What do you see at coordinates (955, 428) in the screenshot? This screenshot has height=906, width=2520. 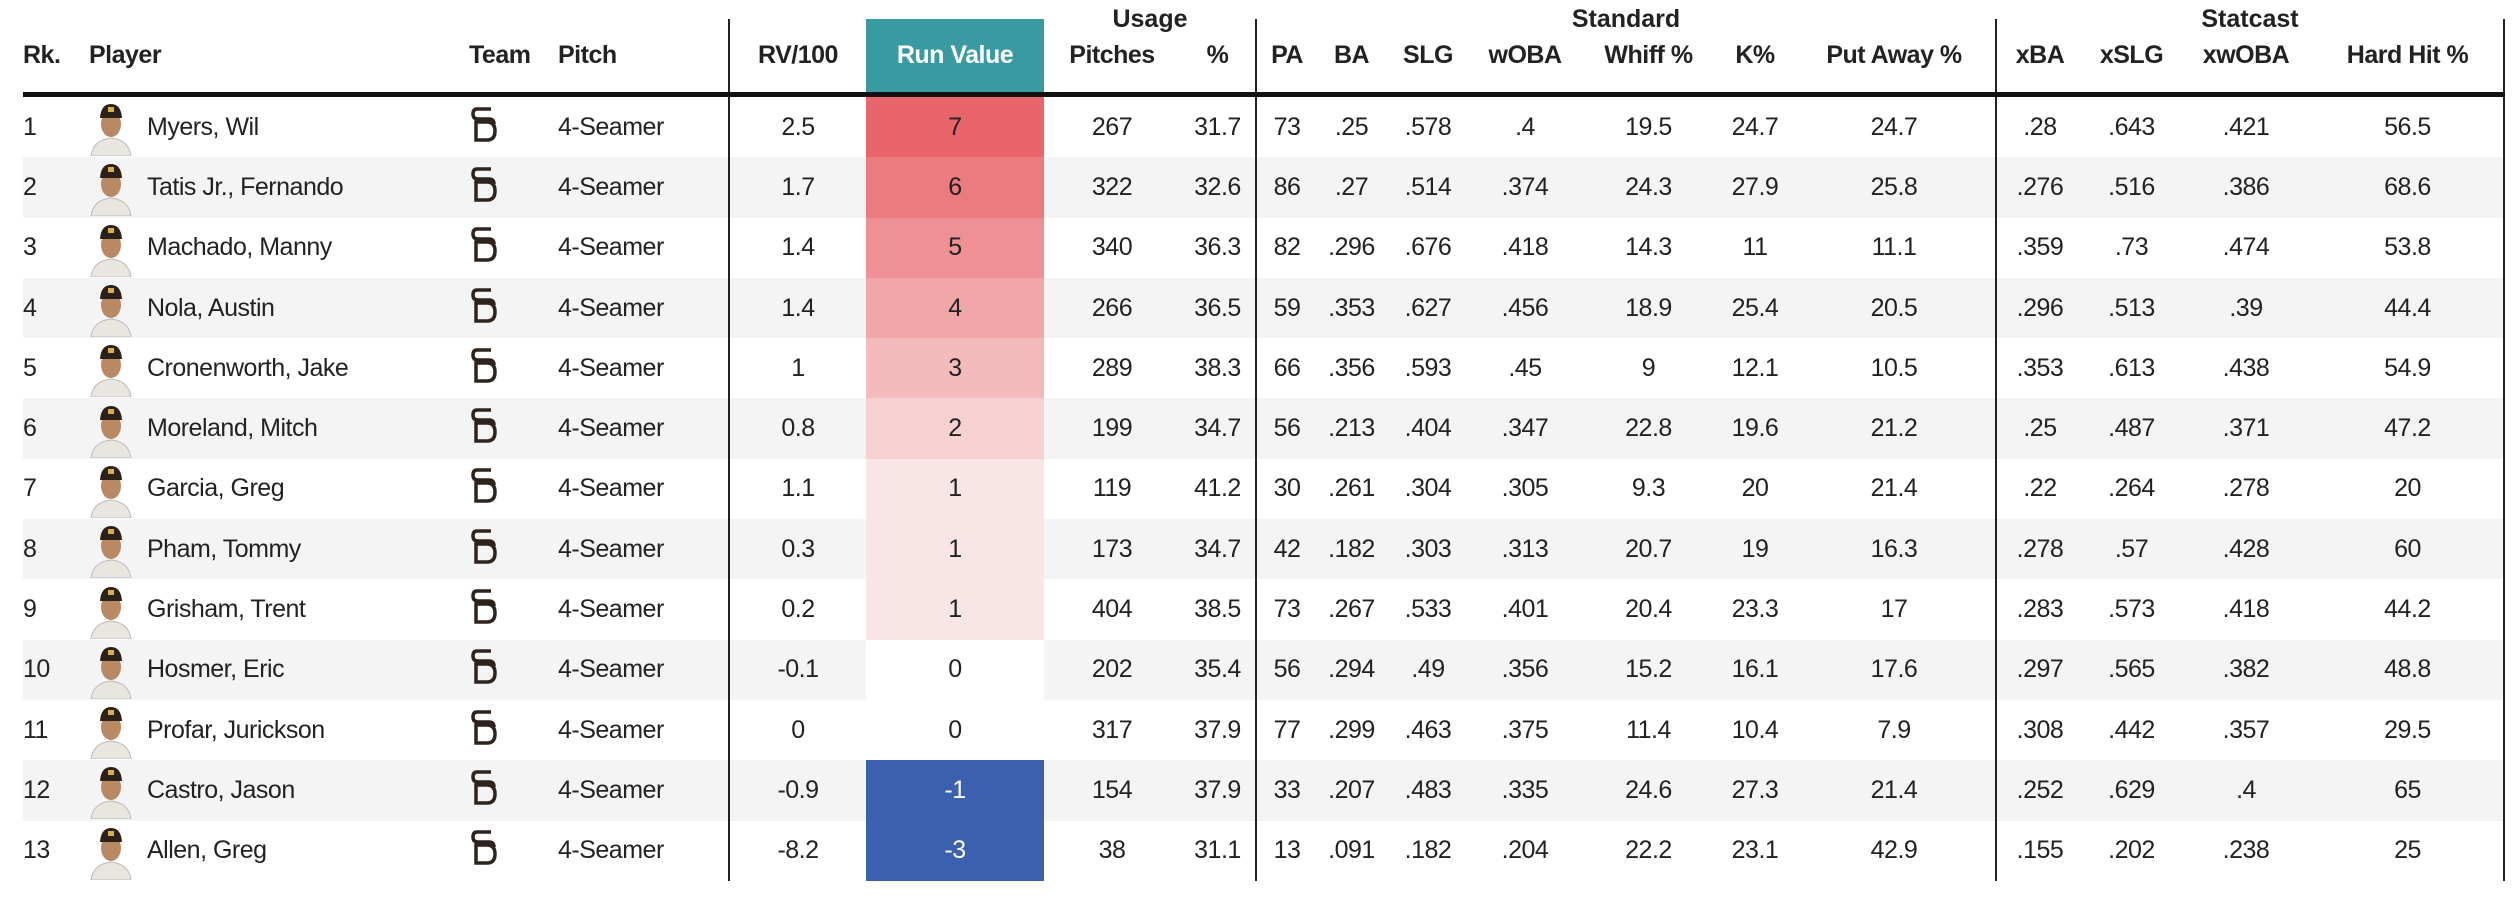 I see `cell: 2` at bounding box center [955, 428].